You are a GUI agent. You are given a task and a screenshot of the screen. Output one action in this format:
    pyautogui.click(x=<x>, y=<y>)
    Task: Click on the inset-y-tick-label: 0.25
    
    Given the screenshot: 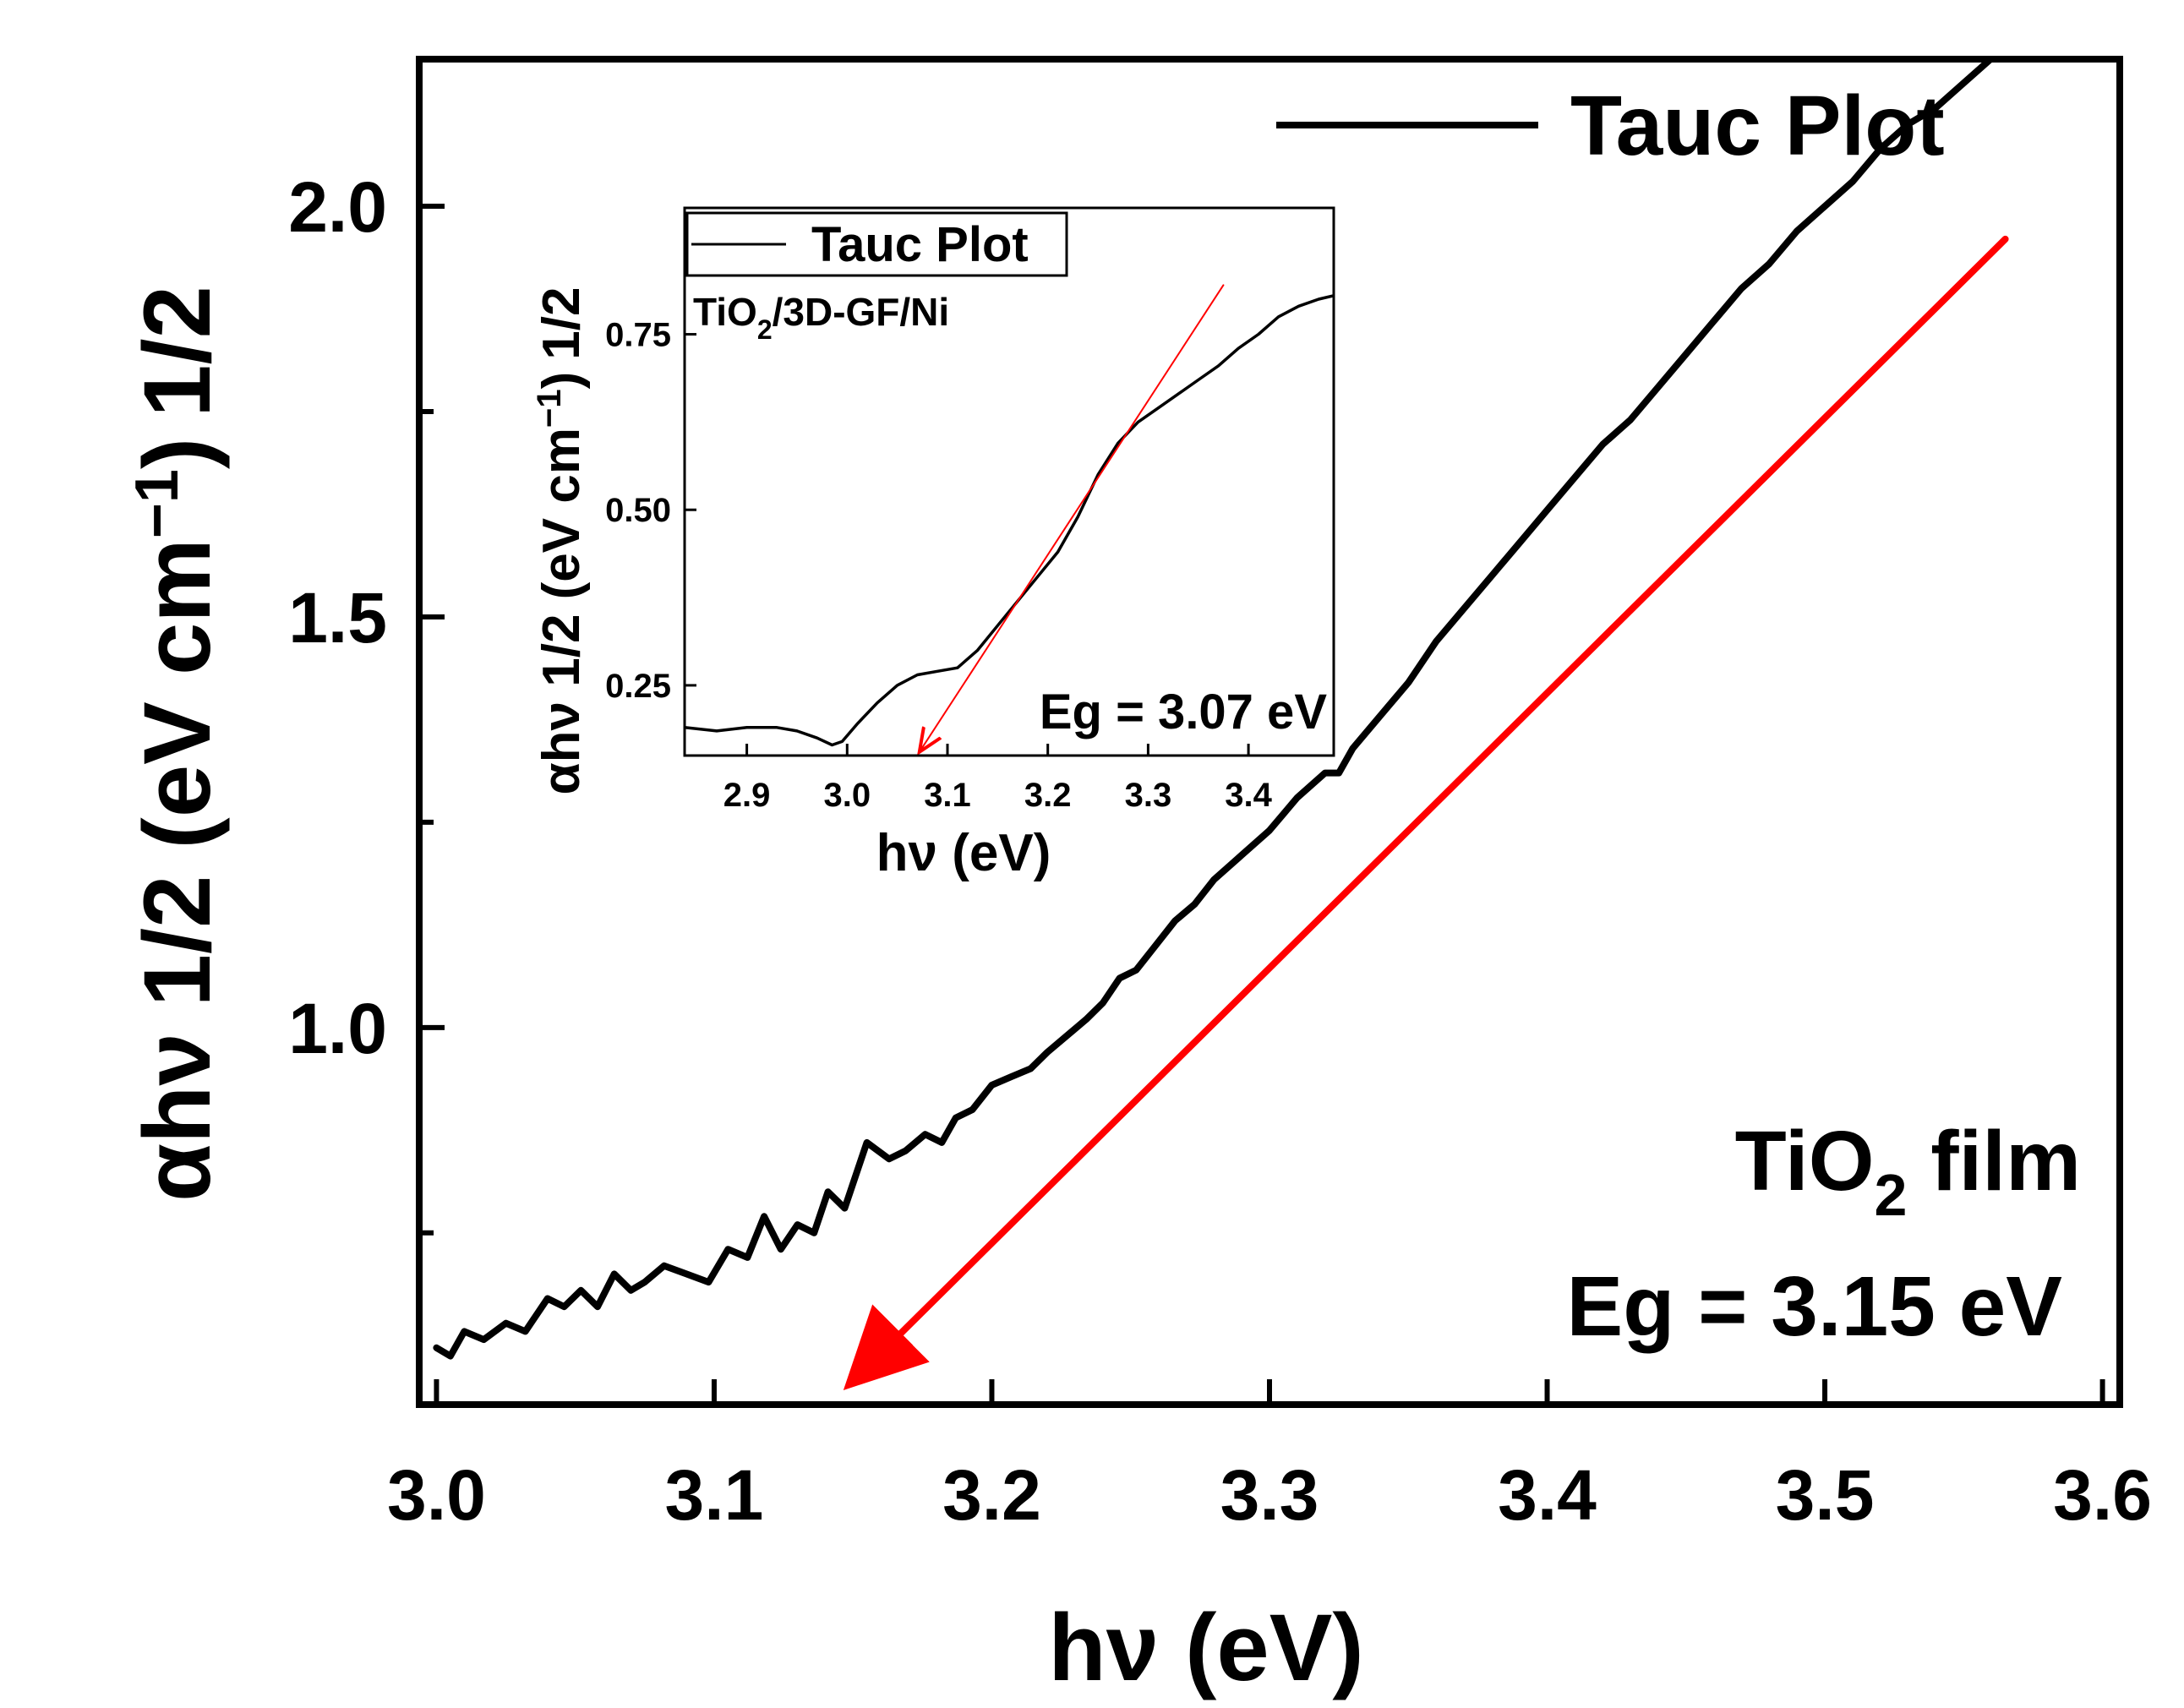 What is the action you would take?
    pyautogui.click(x=638, y=686)
    